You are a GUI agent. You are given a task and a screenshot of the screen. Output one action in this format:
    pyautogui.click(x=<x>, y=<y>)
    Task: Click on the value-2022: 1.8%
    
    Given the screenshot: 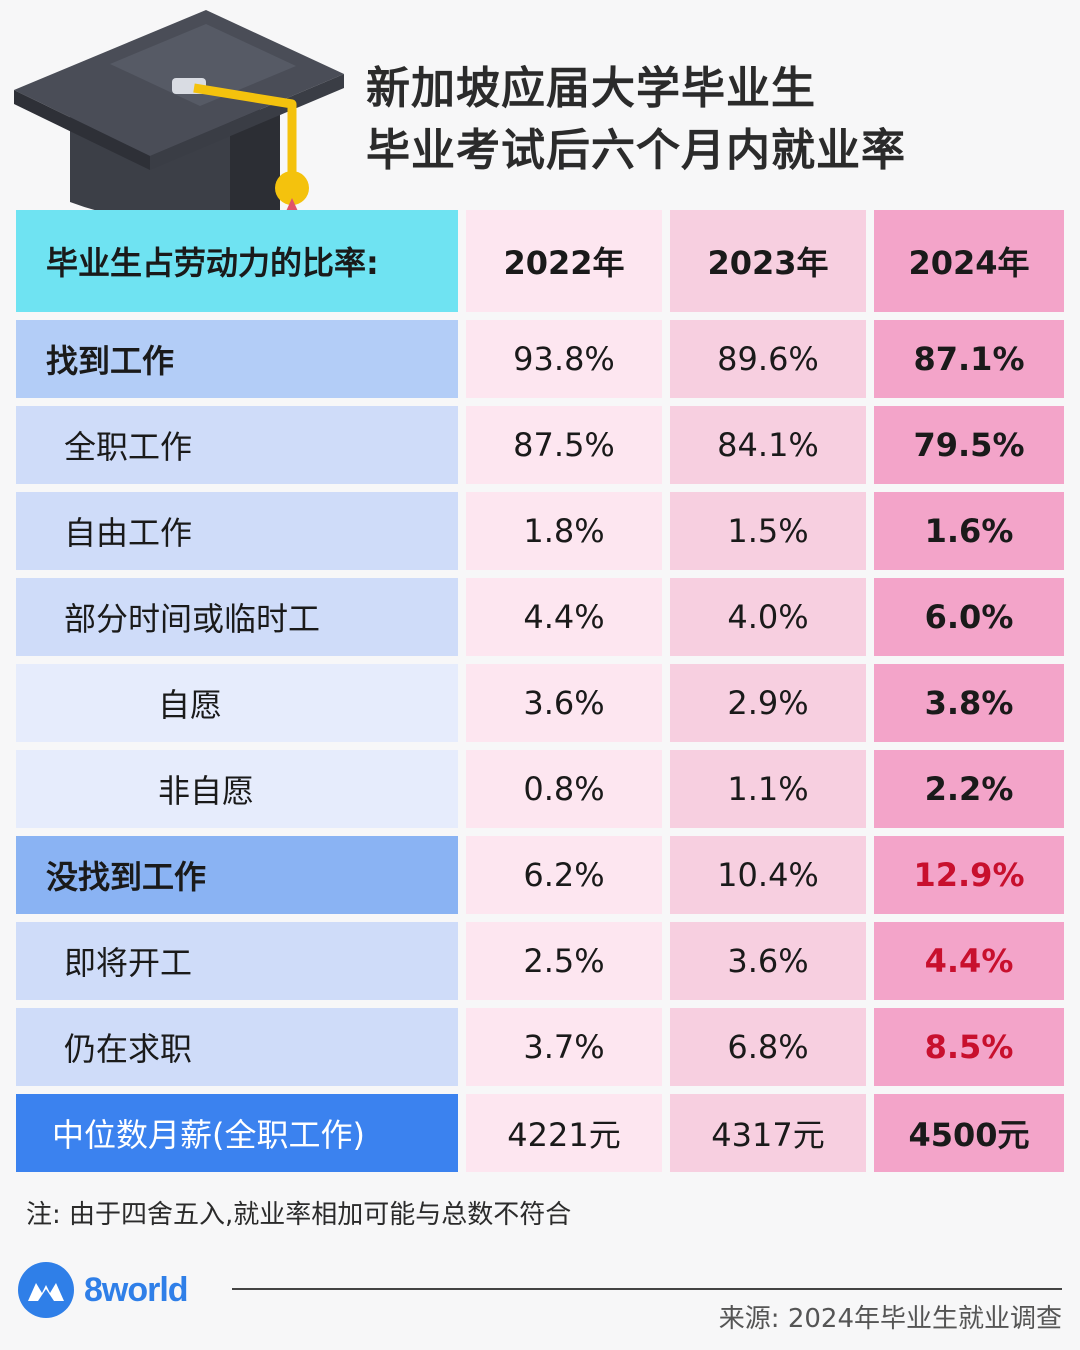 What is the action you would take?
    pyautogui.click(x=564, y=531)
    